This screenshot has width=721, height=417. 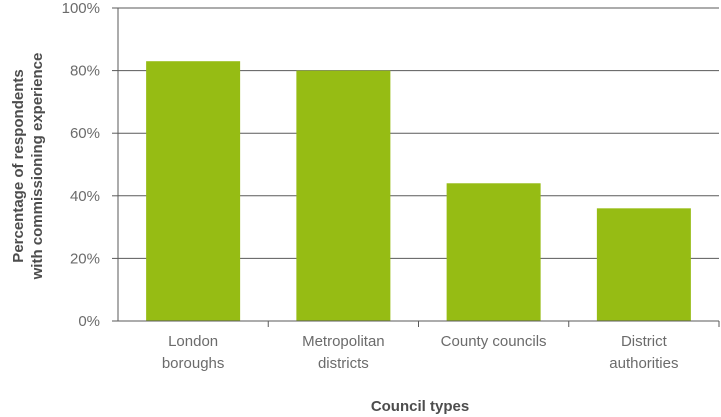 I want to click on x-tick-label: County councils, so click(x=494, y=341).